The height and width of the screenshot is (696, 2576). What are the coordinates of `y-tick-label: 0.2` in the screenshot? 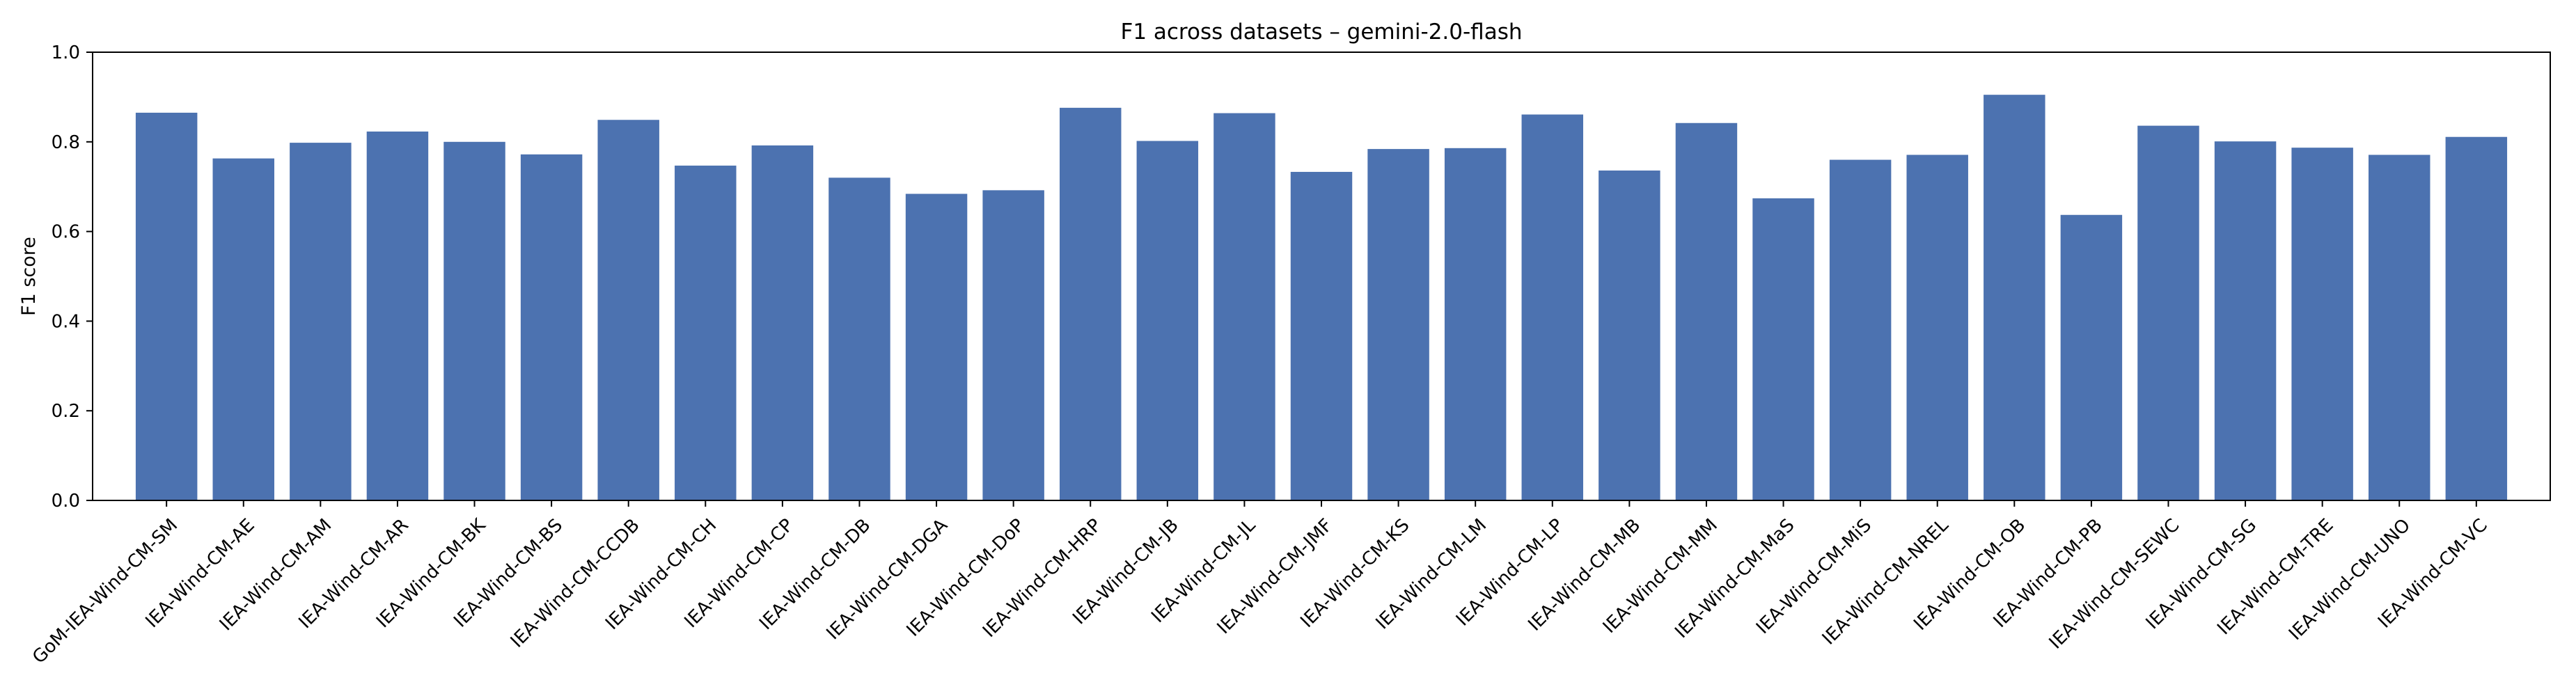 It's located at (66, 411).